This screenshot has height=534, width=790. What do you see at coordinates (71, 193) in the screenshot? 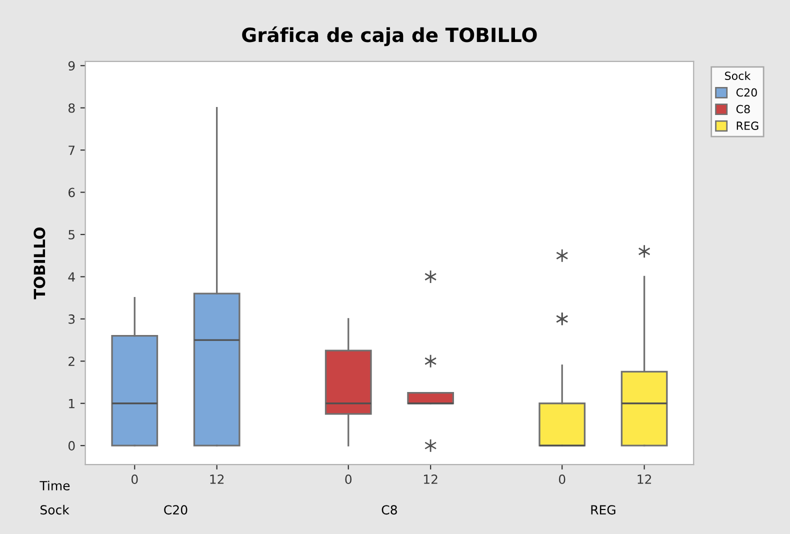
I see `y-tick-label: 6` at bounding box center [71, 193].